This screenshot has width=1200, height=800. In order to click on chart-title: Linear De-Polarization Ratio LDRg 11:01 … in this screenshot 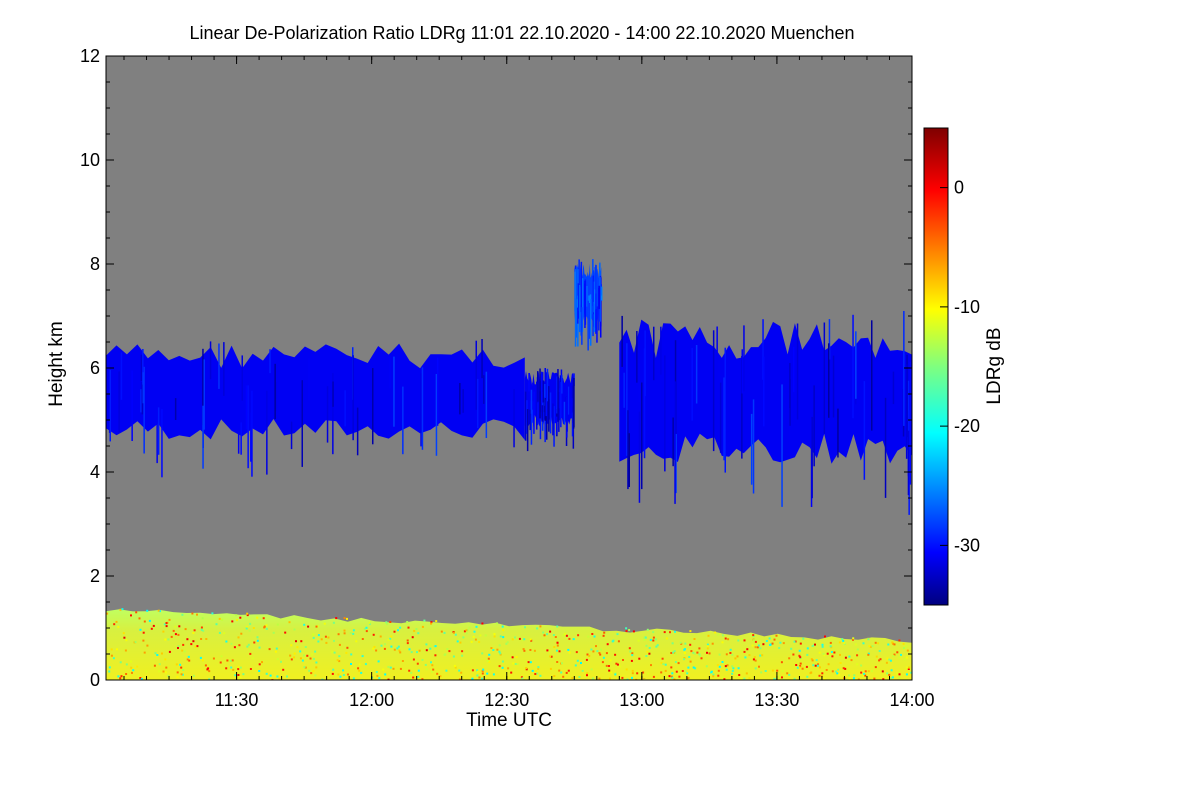, I will do `click(521, 33)`.